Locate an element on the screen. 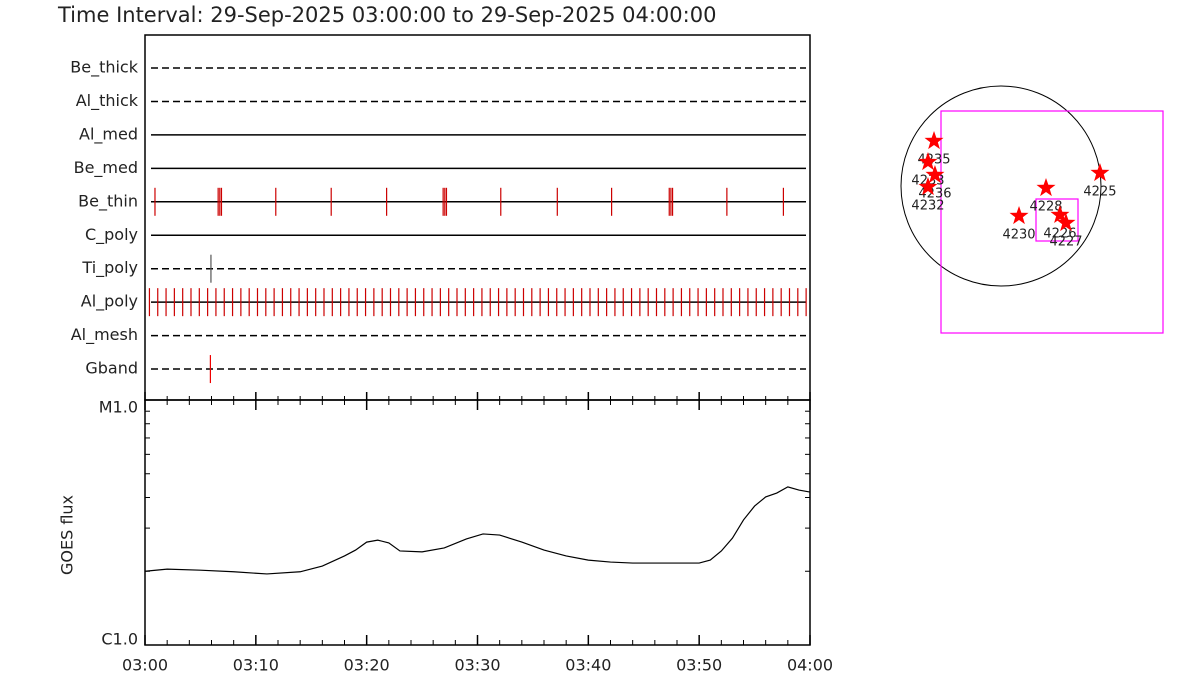 The image size is (1200, 700). star-label: 4232 is located at coordinates (927, 206).